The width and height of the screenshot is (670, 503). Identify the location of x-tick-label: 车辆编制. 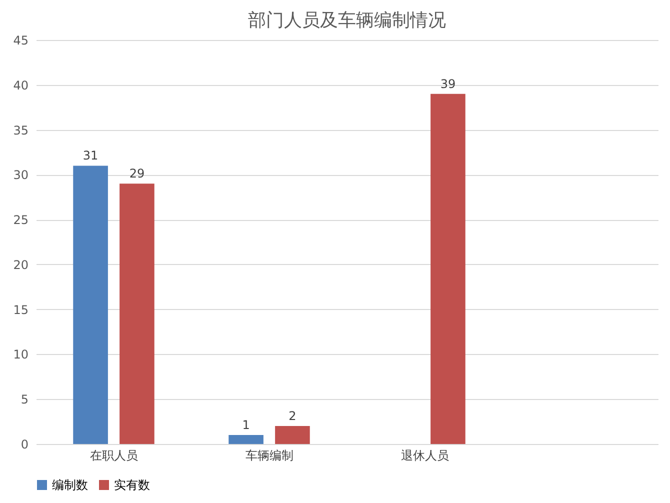
(269, 455).